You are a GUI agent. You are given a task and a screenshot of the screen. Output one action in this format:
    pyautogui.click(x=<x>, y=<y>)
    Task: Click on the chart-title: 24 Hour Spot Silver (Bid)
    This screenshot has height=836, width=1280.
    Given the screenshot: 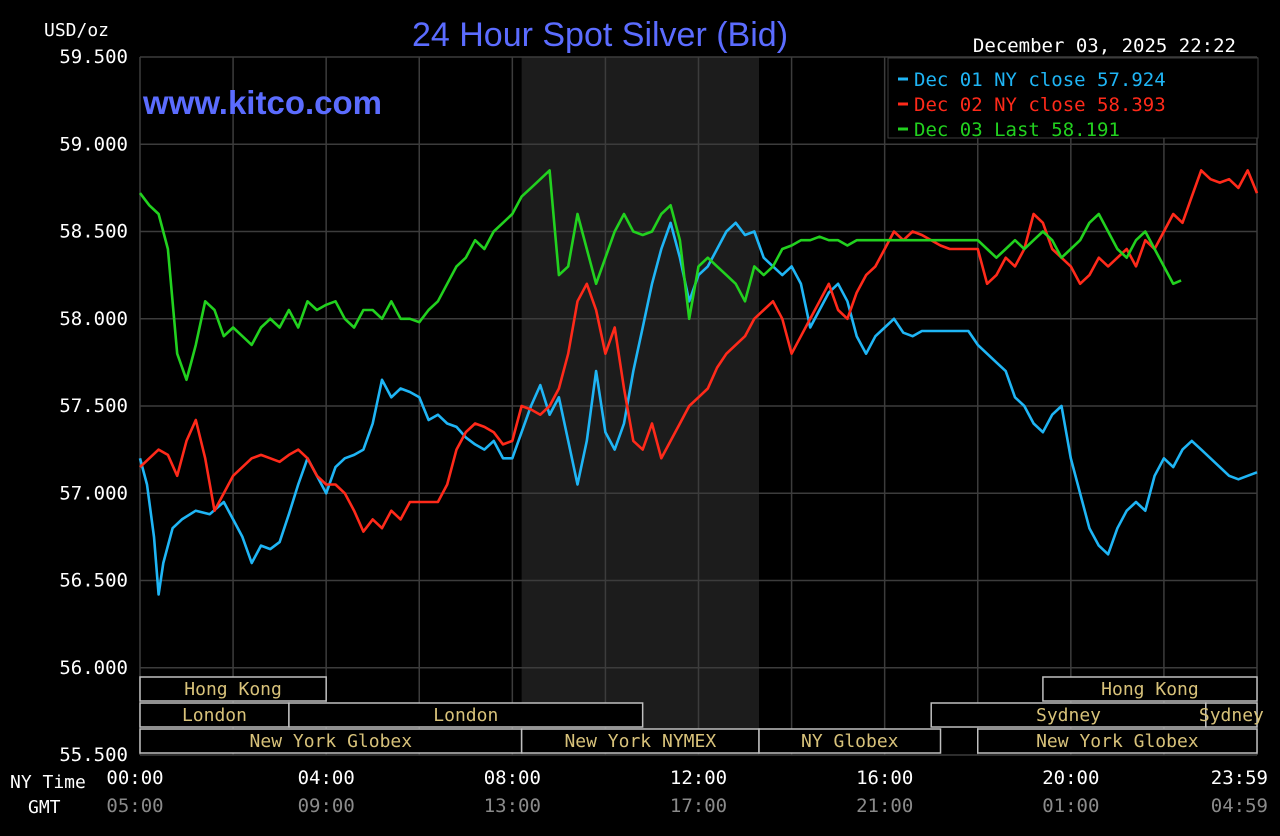 What is the action you would take?
    pyautogui.click(x=600, y=35)
    